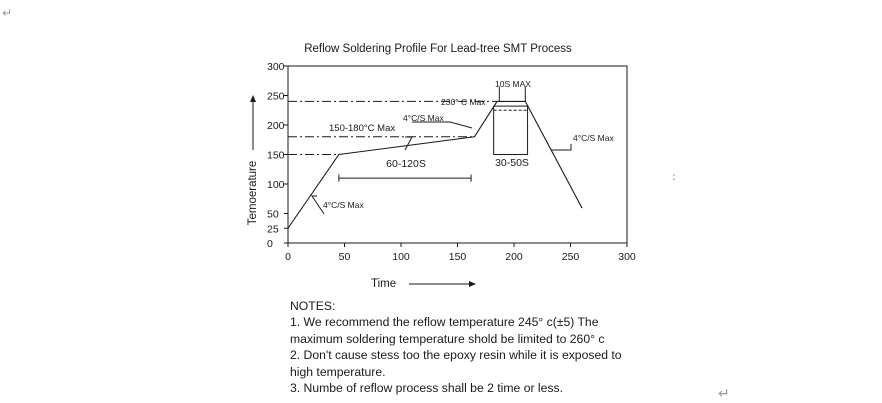 This screenshot has width=882, height=403. What do you see at coordinates (458, 257) in the screenshot?
I see `x-tick-label: 150` at bounding box center [458, 257].